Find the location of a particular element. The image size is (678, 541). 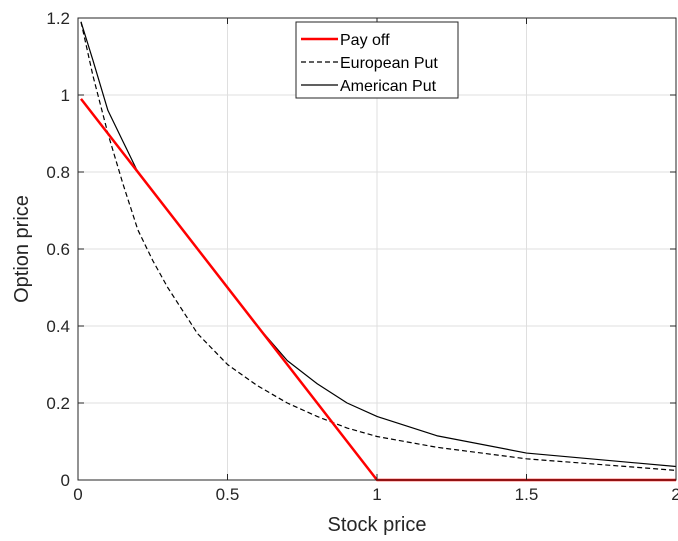

y-tick-label: 0.6 is located at coordinates (58, 249).